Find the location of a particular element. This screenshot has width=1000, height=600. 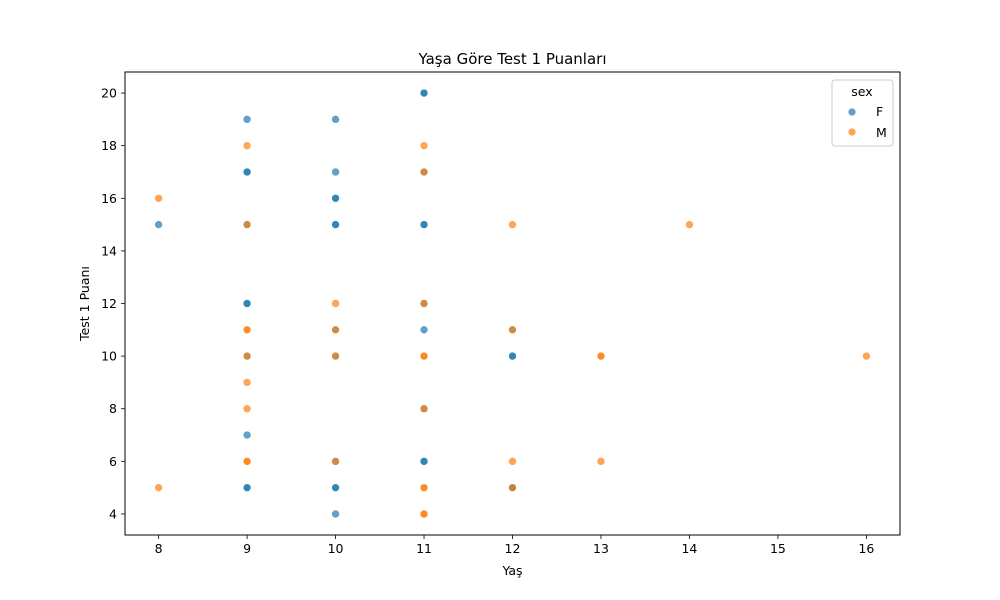

x-tick-label: 11 is located at coordinates (424, 548).